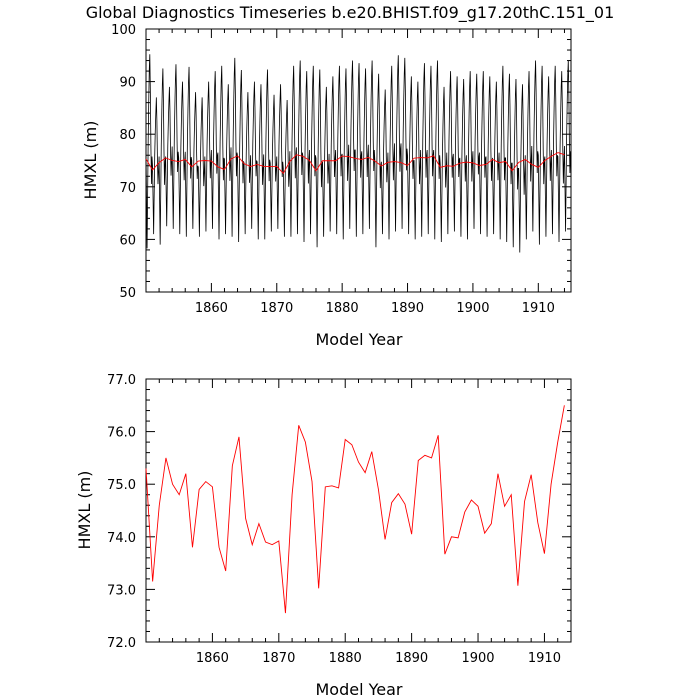 Image resolution: width=700 pixels, height=700 pixels. What do you see at coordinates (127, 240) in the screenshot?
I see `y-tick-label: 60` at bounding box center [127, 240].